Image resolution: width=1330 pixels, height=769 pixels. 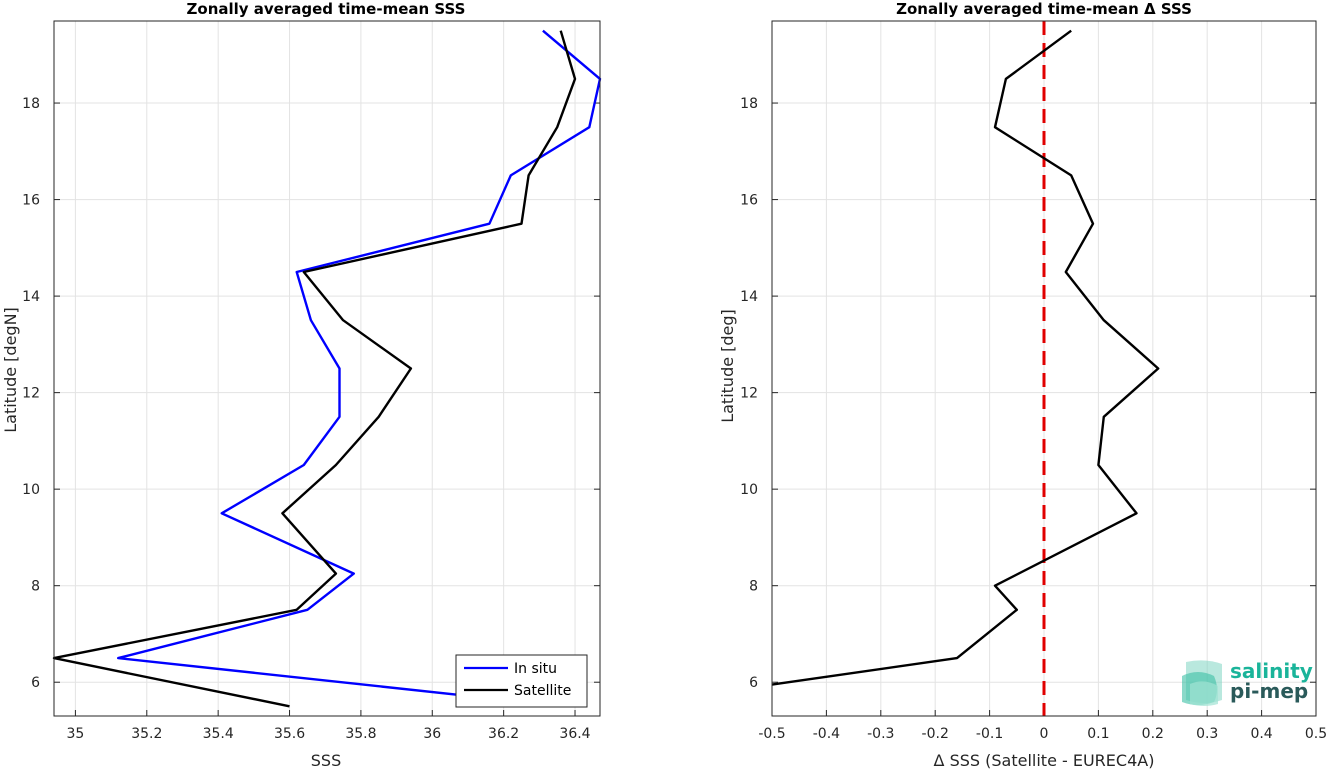 I want to click on x-tick-label: 35.2, so click(x=146, y=734).